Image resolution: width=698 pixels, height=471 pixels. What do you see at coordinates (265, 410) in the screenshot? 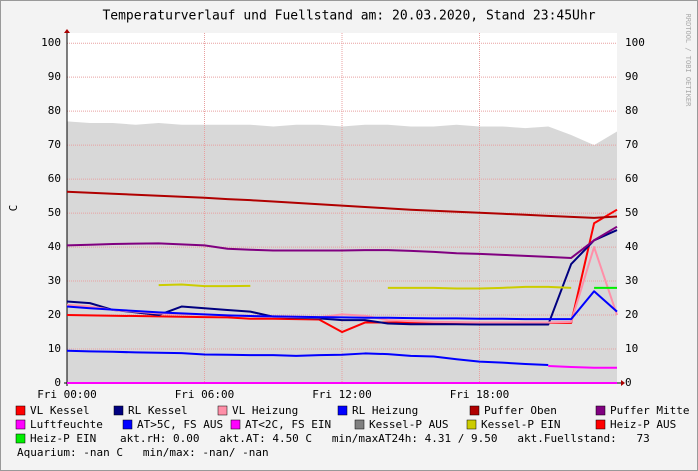
I see `legend-label: VL Heizung` at bounding box center [265, 410].